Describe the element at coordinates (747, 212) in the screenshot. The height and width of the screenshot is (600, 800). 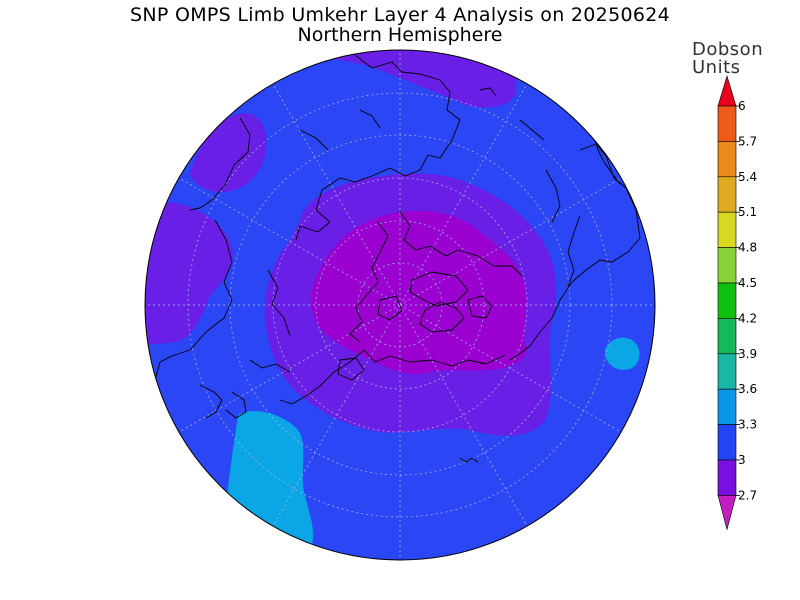
I see `colorbar-tick-label: 5.1` at that location.